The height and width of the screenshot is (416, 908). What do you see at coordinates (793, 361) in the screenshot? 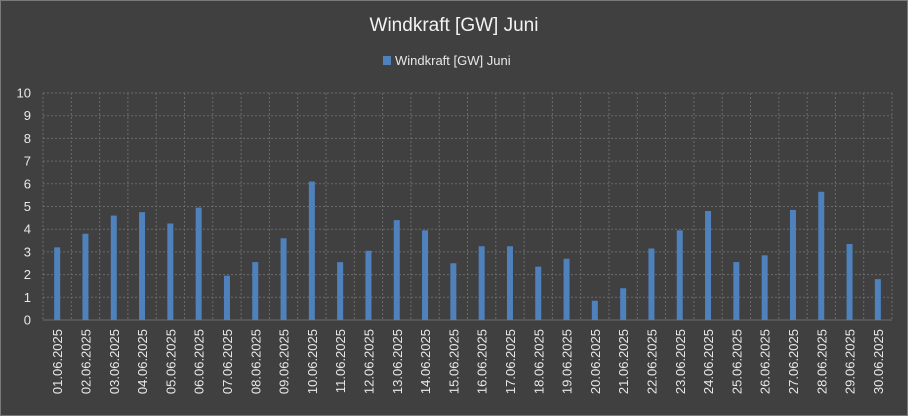
I see `x-tick-label: 27.06.2025` at bounding box center [793, 361].